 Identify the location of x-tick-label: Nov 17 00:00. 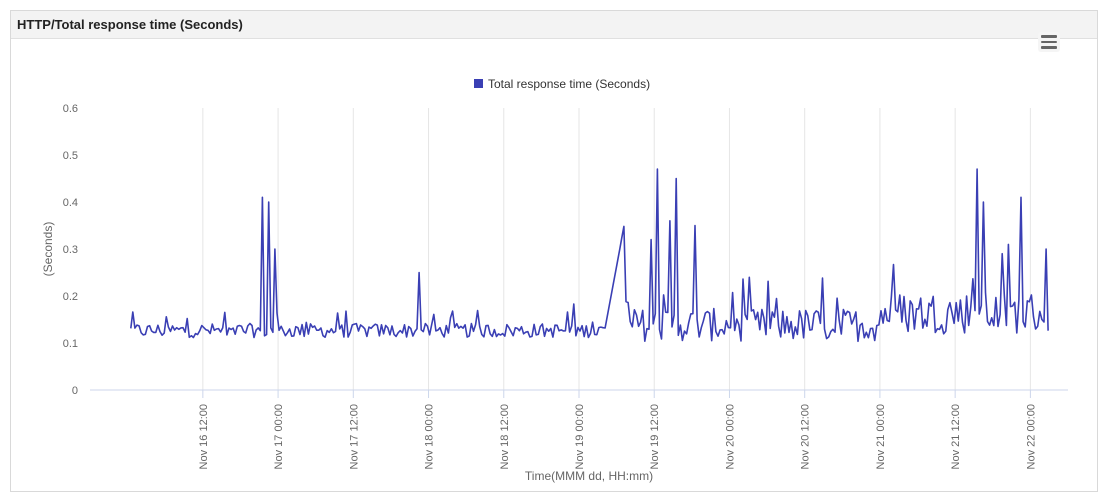
(279, 436).